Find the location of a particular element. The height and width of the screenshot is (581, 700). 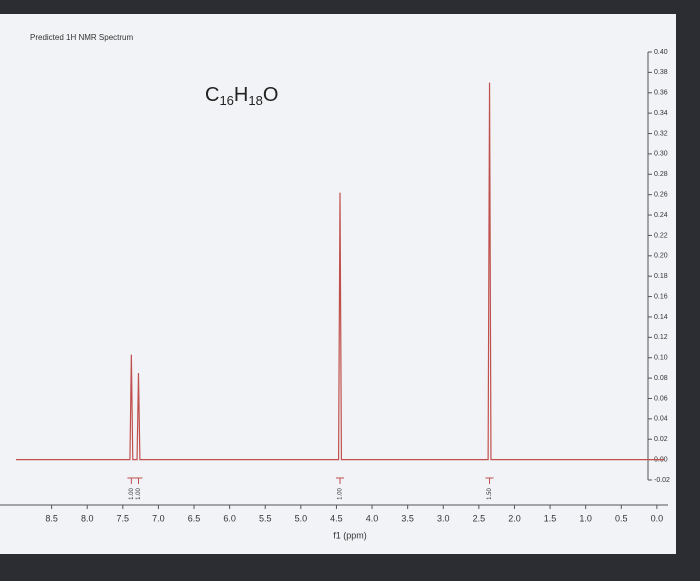

chart-title: Predicted 1H NMR Spectrum is located at coordinates (81, 37).